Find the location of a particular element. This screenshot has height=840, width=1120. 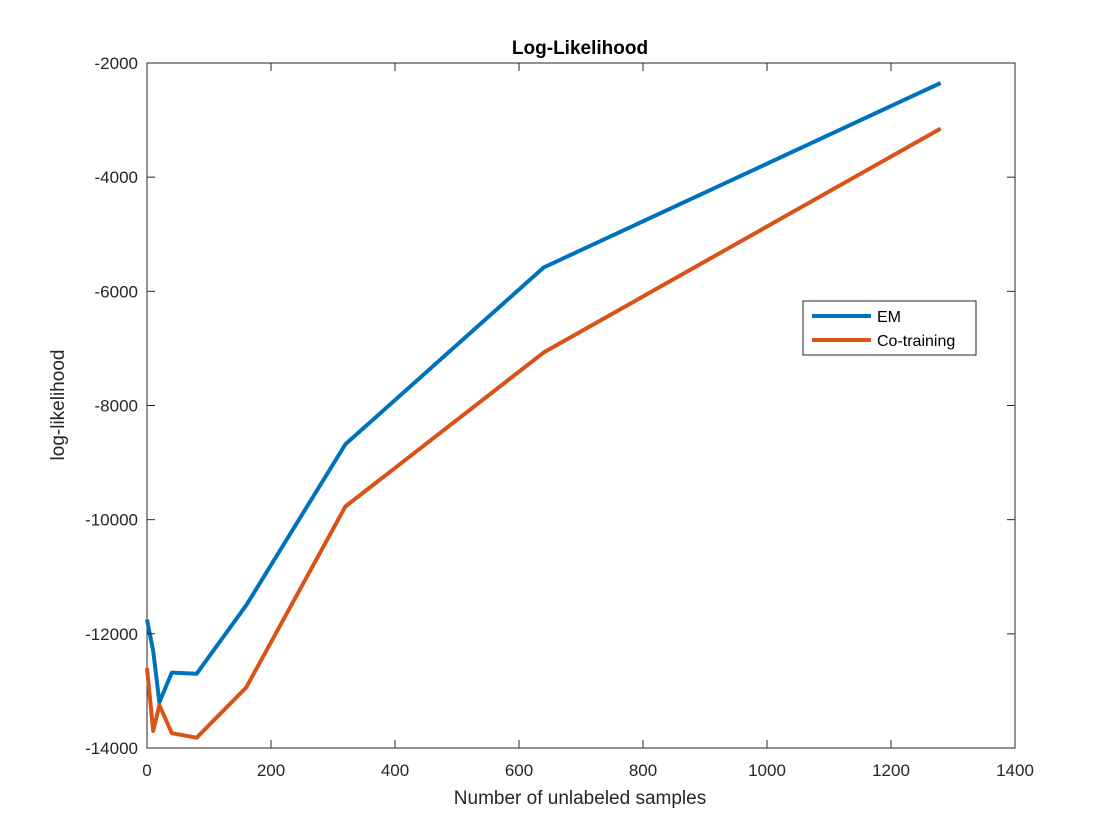

x-tick-label: 400 is located at coordinates (395, 770).